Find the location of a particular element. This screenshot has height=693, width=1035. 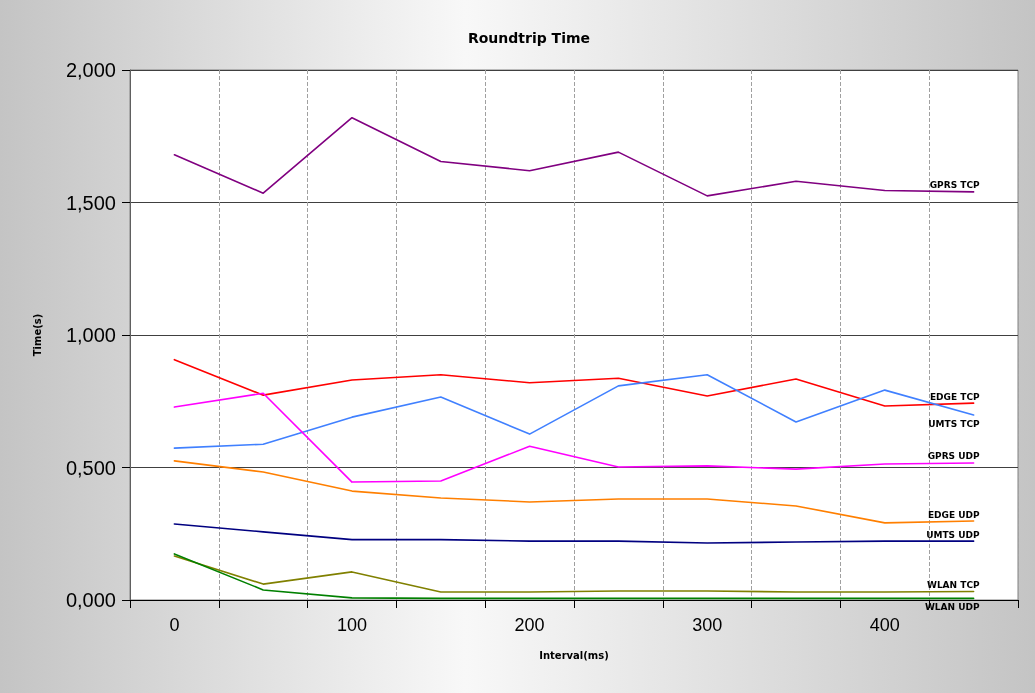

x-tick-label: 400 is located at coordinates (884, 625).